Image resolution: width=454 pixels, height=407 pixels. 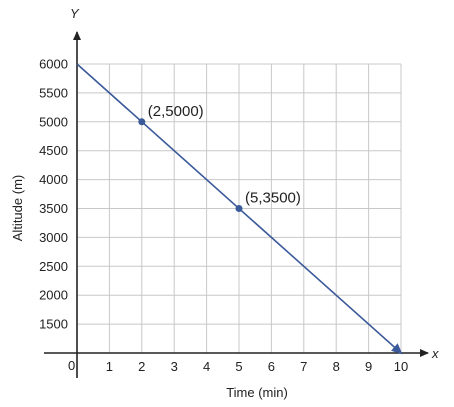 What do you see at coordinates (53, 121) in the screenshot?
I see `y-tick-label: 5000` at bounding box center [53, 121].